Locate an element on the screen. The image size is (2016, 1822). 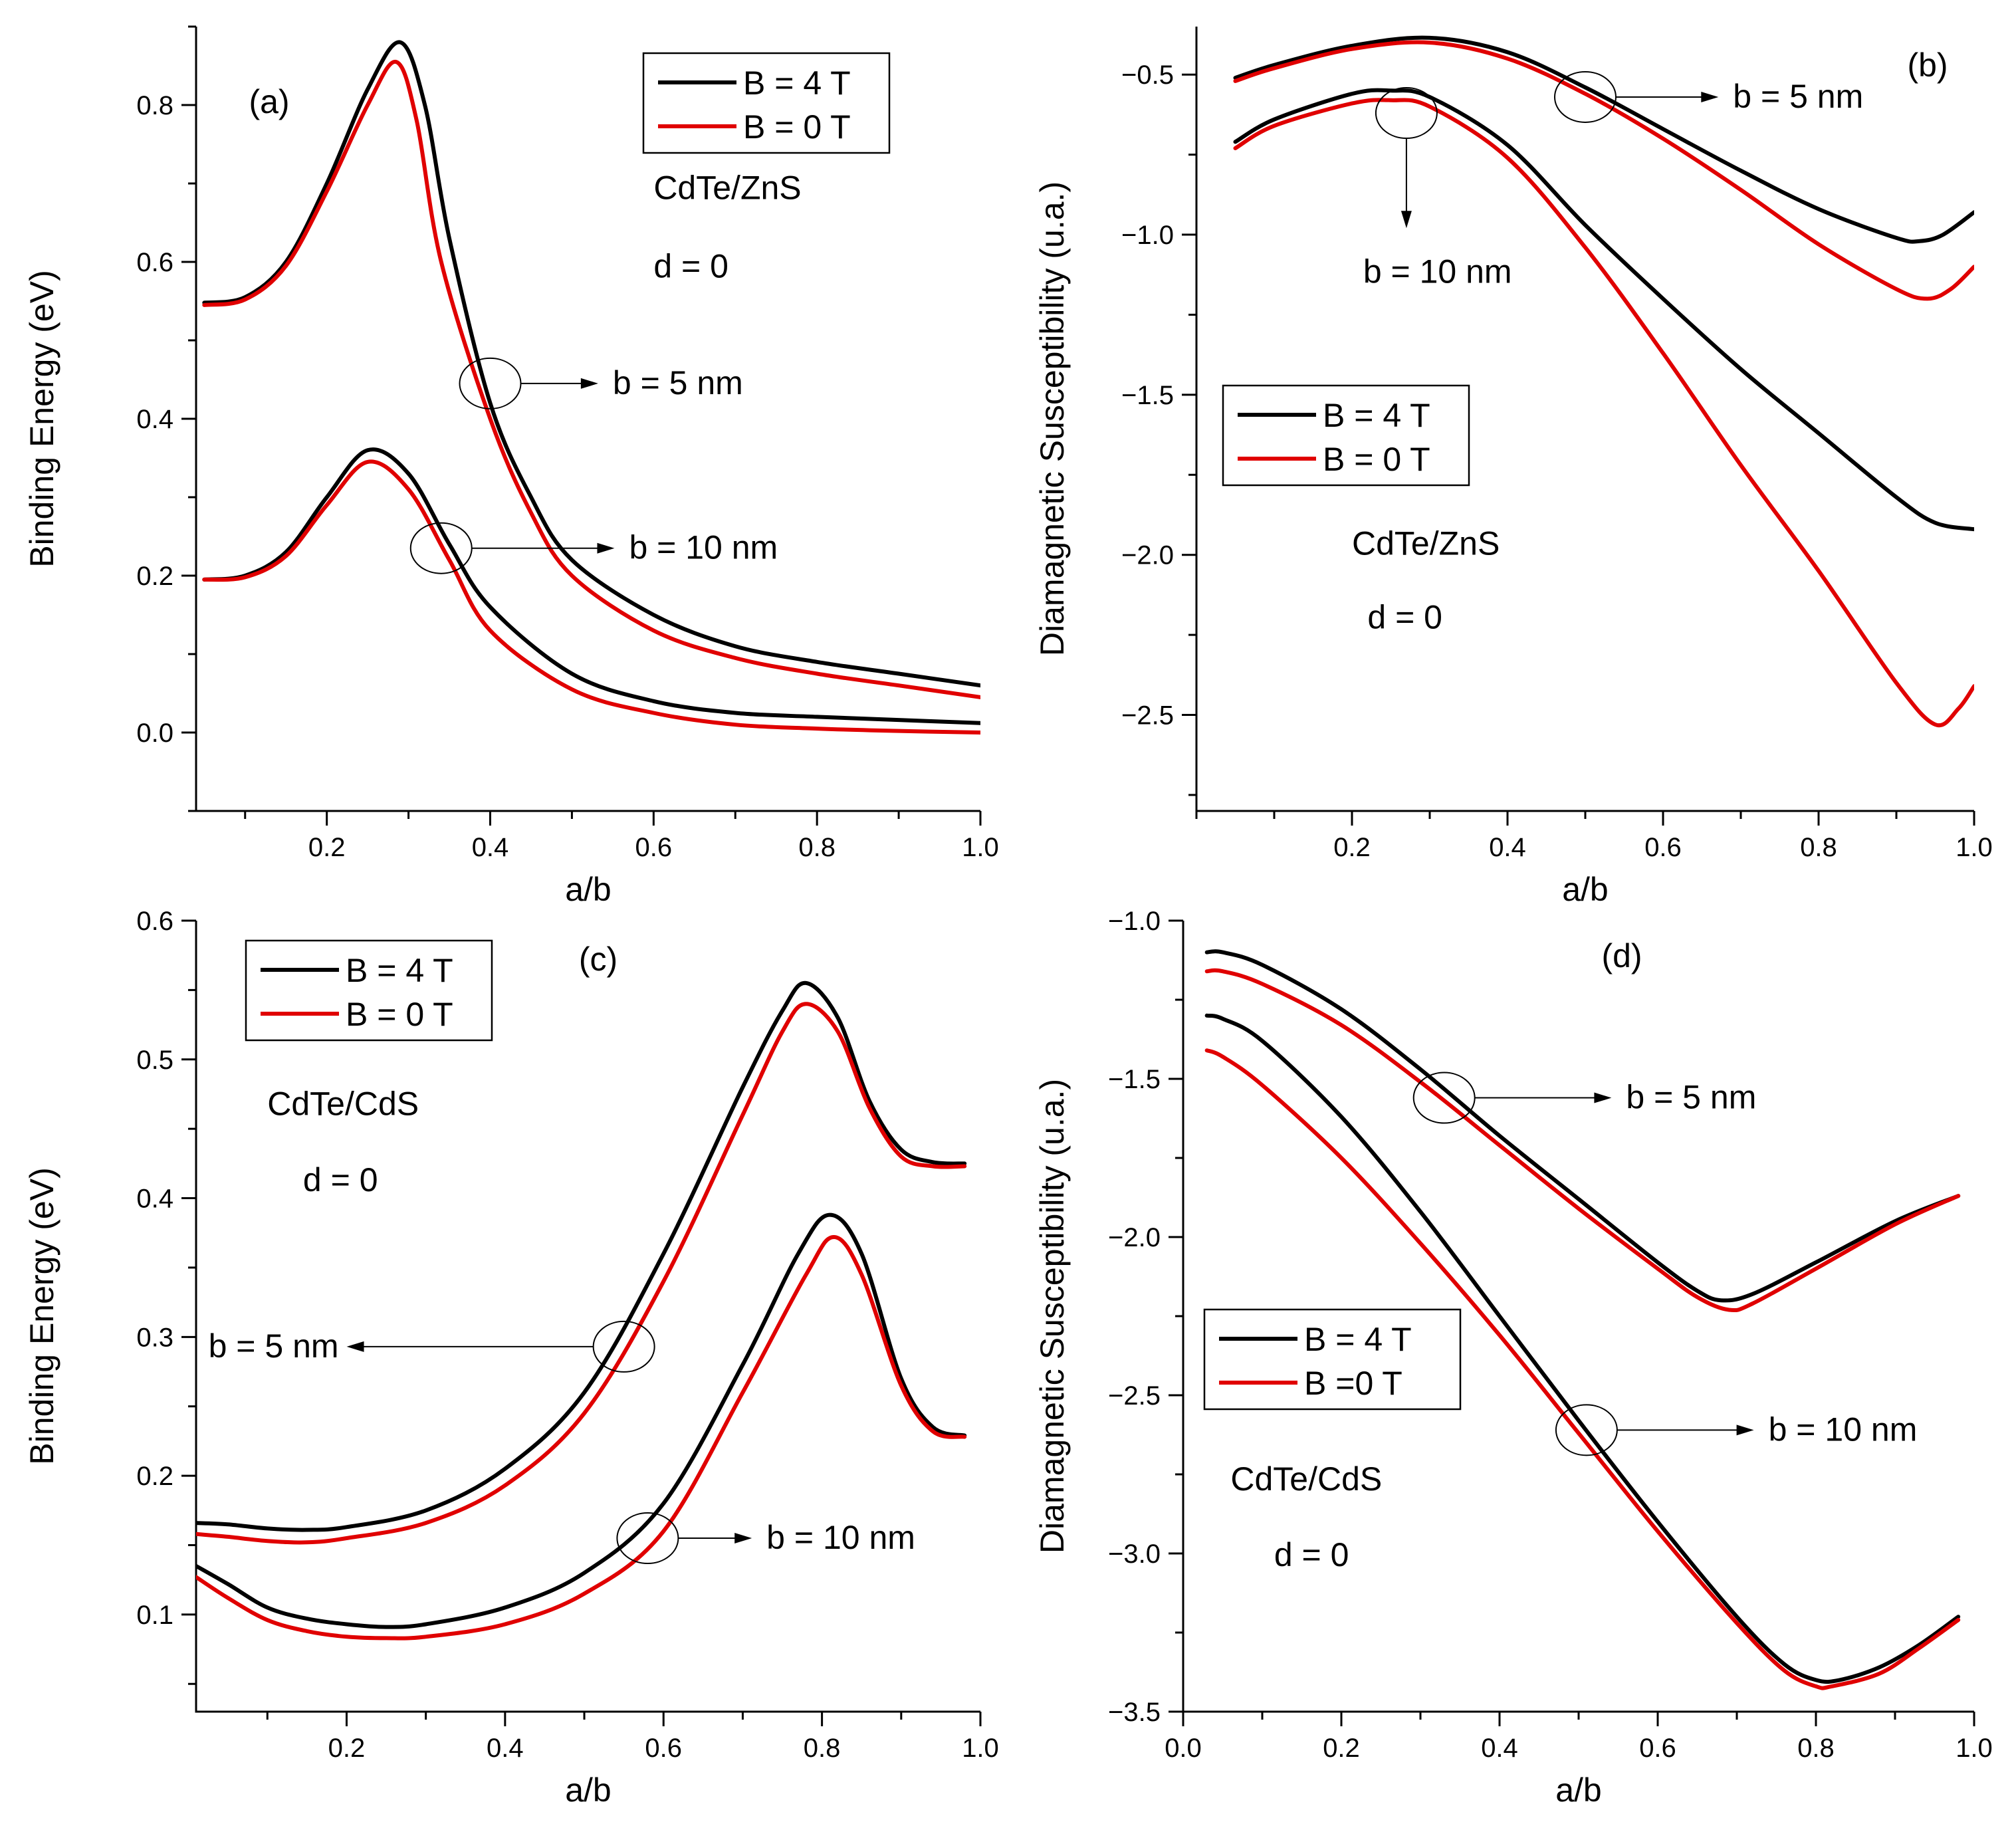
y-tick-label: 0.5 is located at coordinates (154, 1060).